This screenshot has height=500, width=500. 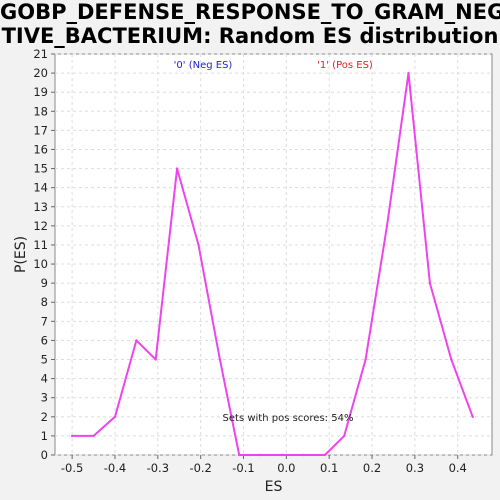 I want to click on legend-pos-es: '1' (Pos ES), so click(x=345, y=65).